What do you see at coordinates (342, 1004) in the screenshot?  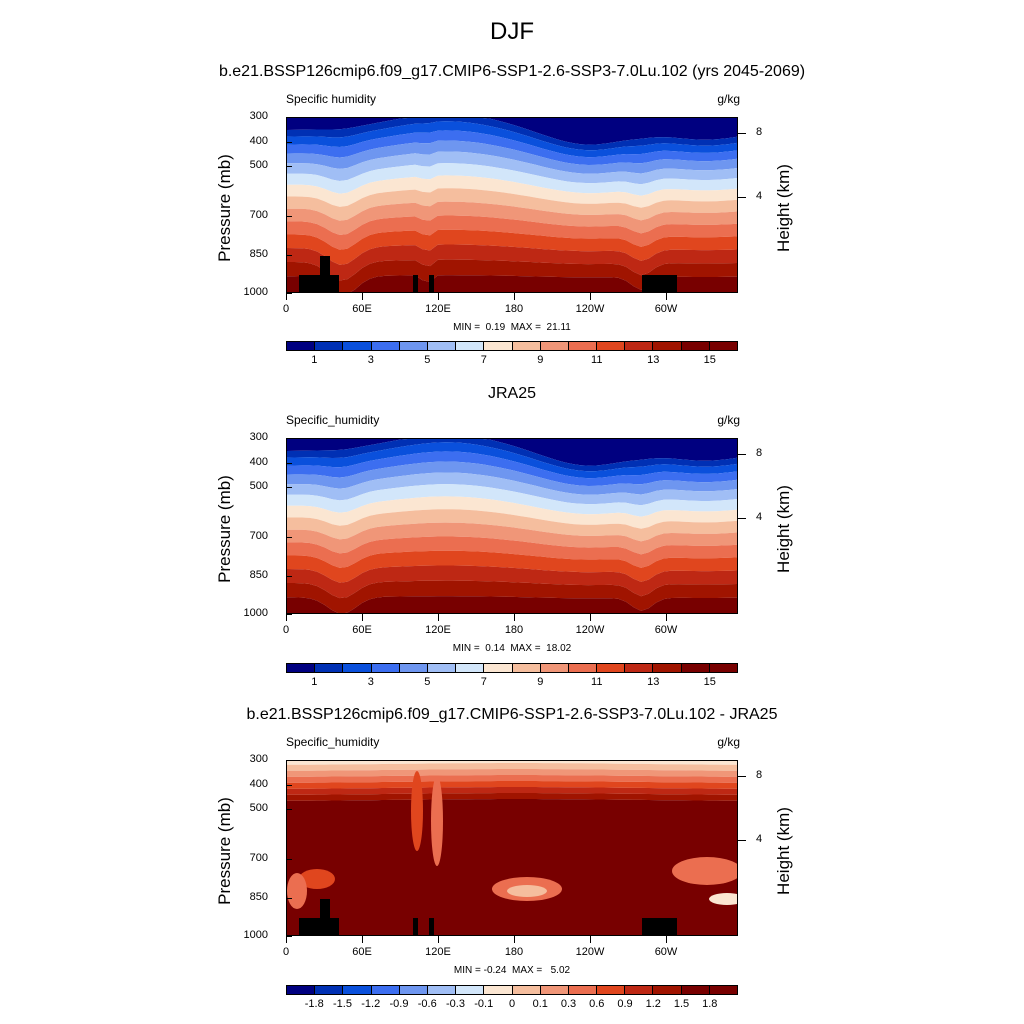 I see `colorbar-label: -1.5` at bounding box center [342, 1004].